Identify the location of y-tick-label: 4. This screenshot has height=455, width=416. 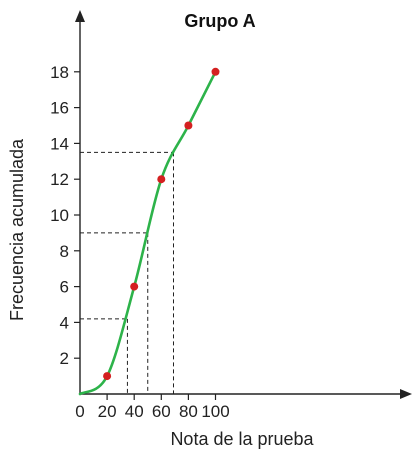
(64, 322).